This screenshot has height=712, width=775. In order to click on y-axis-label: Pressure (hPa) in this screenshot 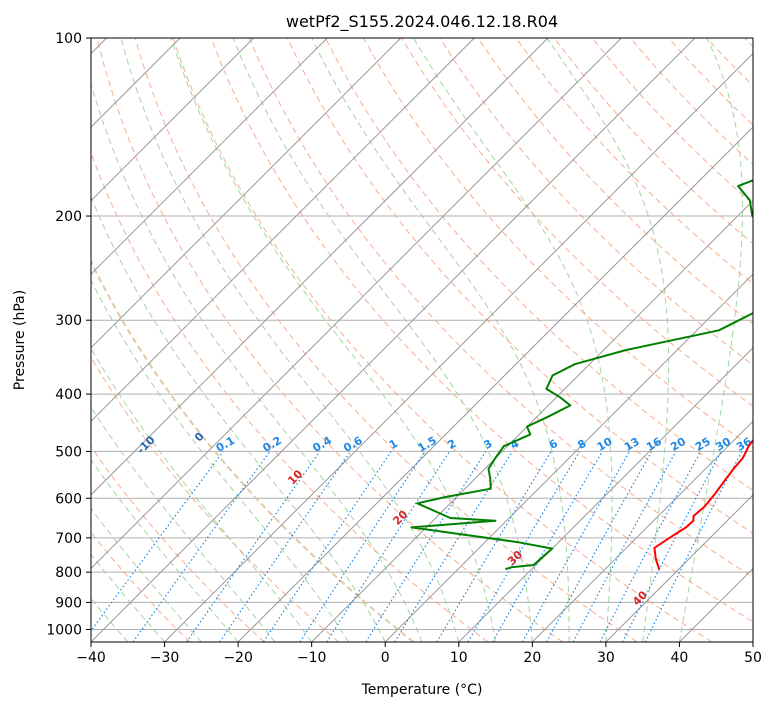, I will do `click(20, 340)`.